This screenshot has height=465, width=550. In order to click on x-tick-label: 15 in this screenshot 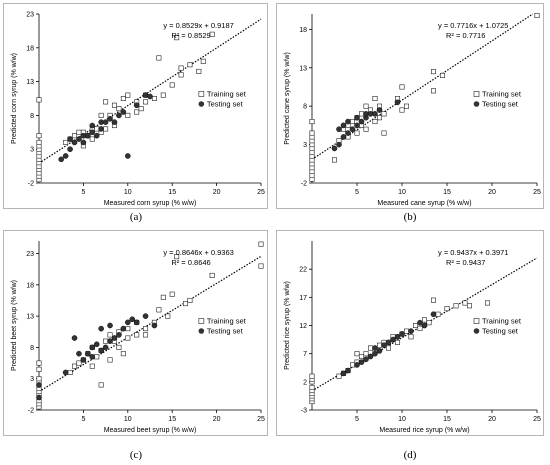, I will do `click(172, 419)`.